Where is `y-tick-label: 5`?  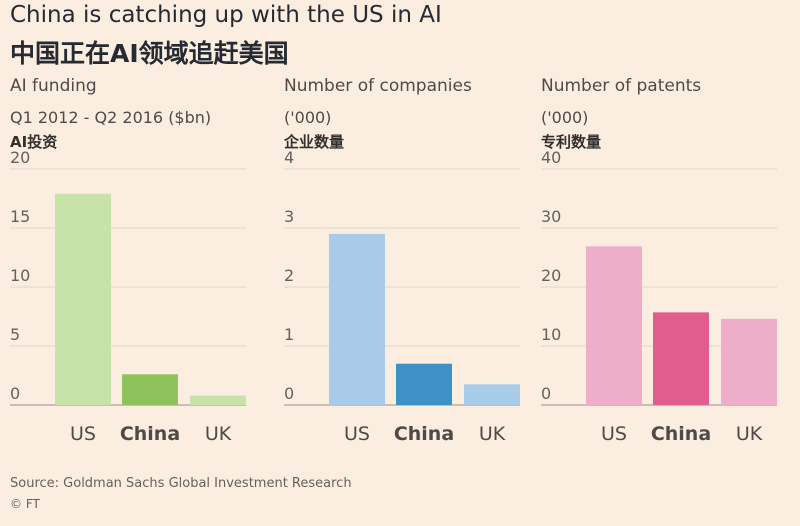
y-tick-label: 5 is located at coordinates (15, 334).